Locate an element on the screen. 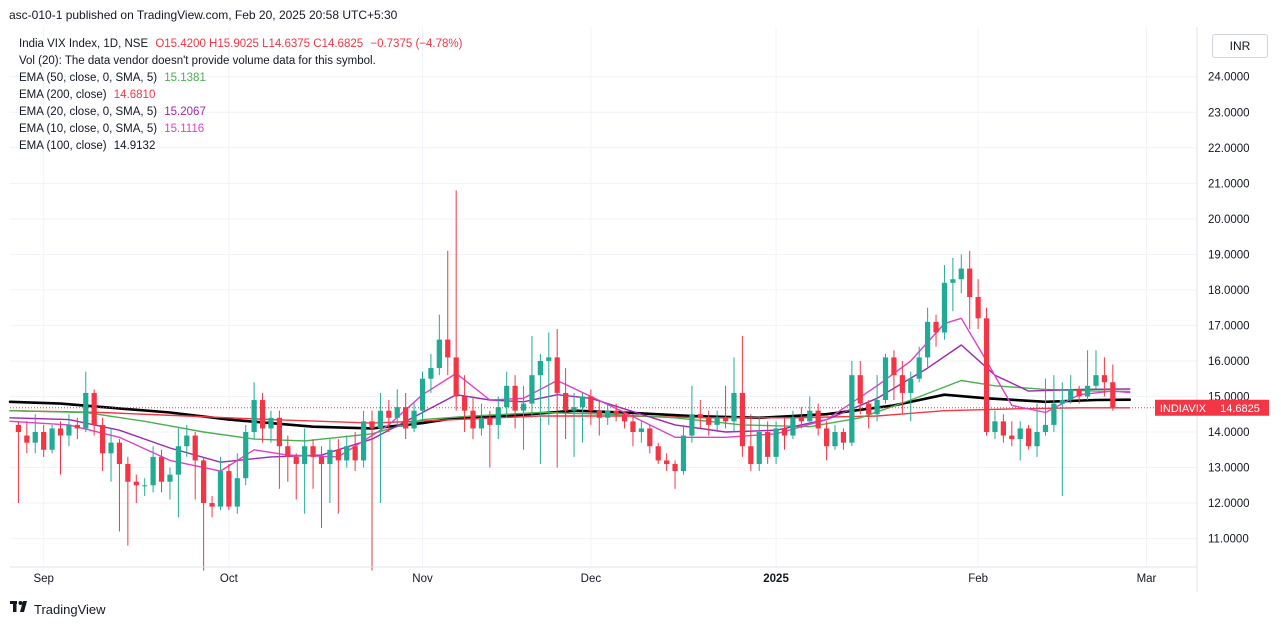  legend-ema50-row: EMA (50, close, 0, SMA, 5) 15.1381 is located at coordinates (240, 78).